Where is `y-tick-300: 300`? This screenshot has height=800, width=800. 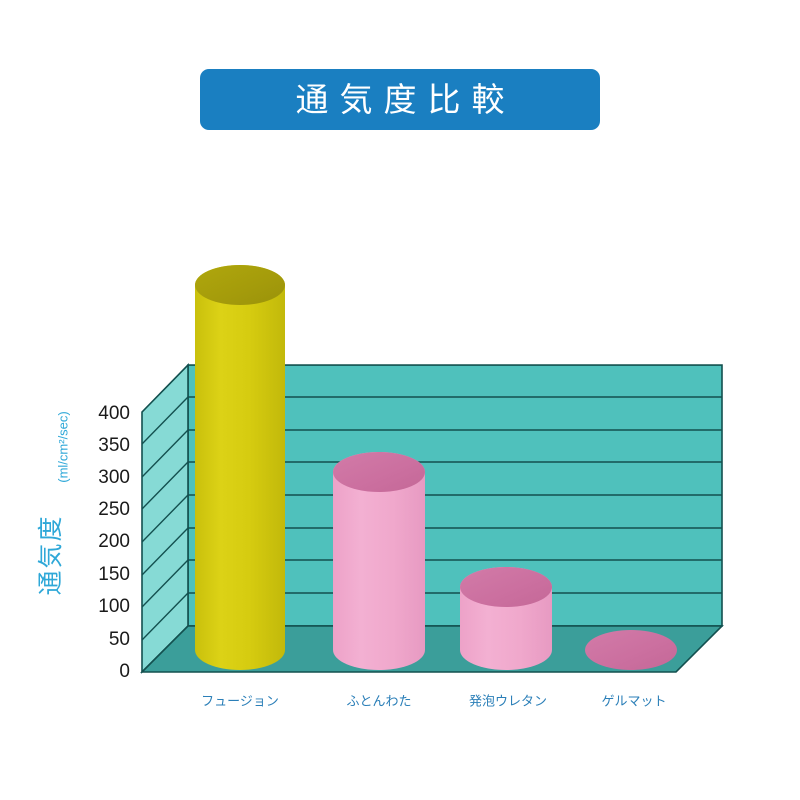 y-tick-300: 300 is located at coordinates (114, 477).